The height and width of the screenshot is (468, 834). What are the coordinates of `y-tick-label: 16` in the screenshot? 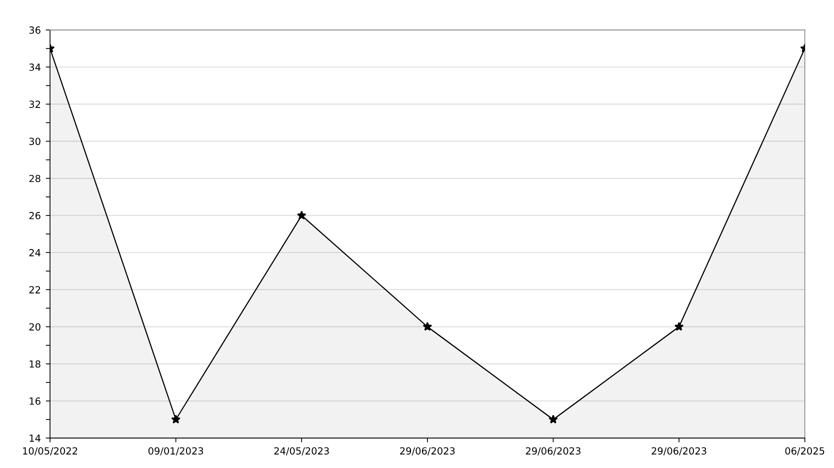 It's located at (35, 401).